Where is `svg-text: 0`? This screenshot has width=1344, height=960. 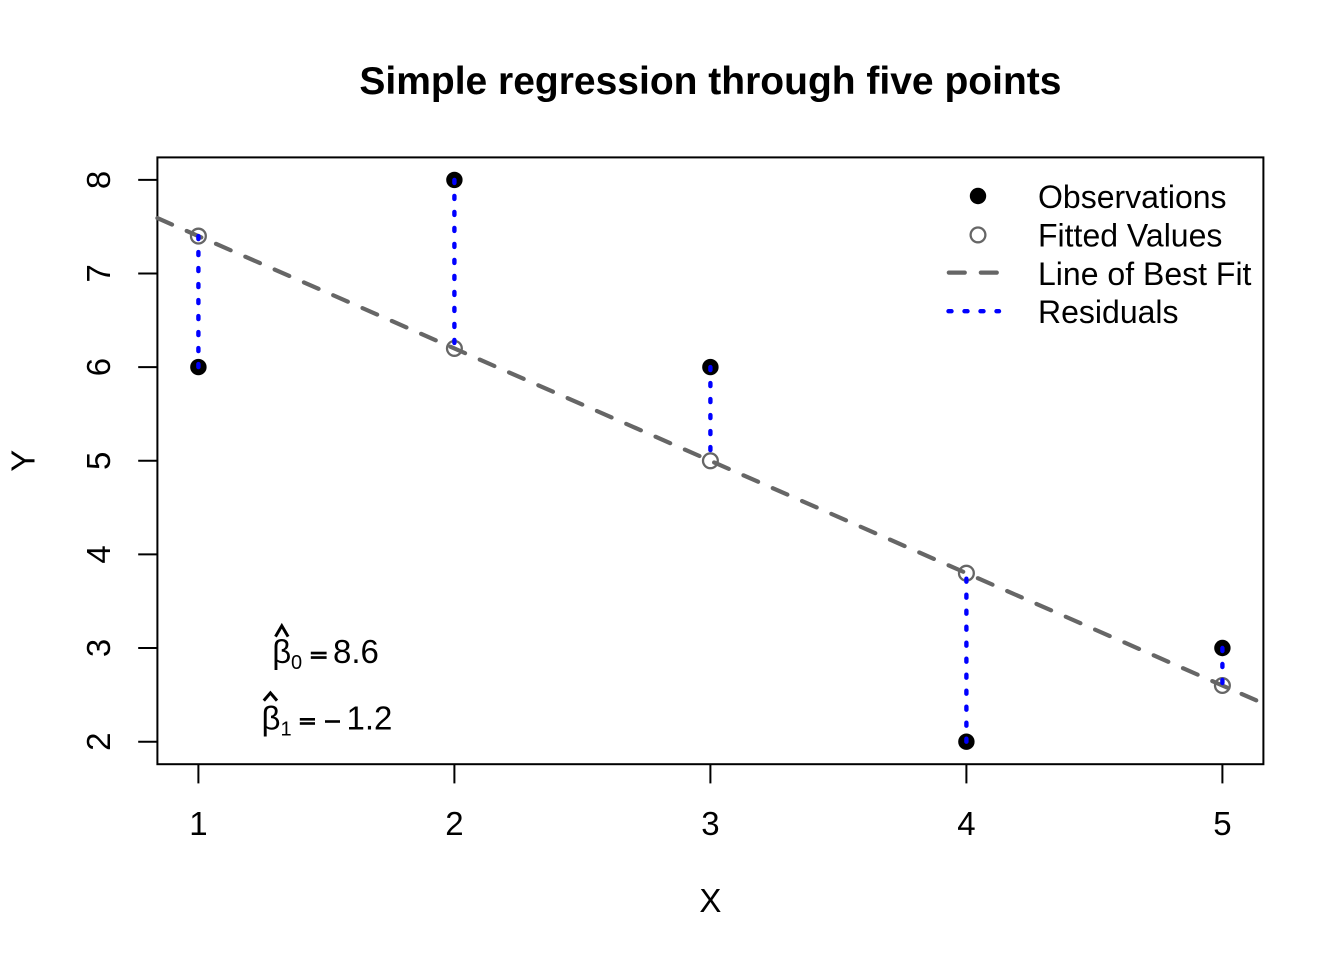
svg-text: 0 is located at coordinates (296, 663).